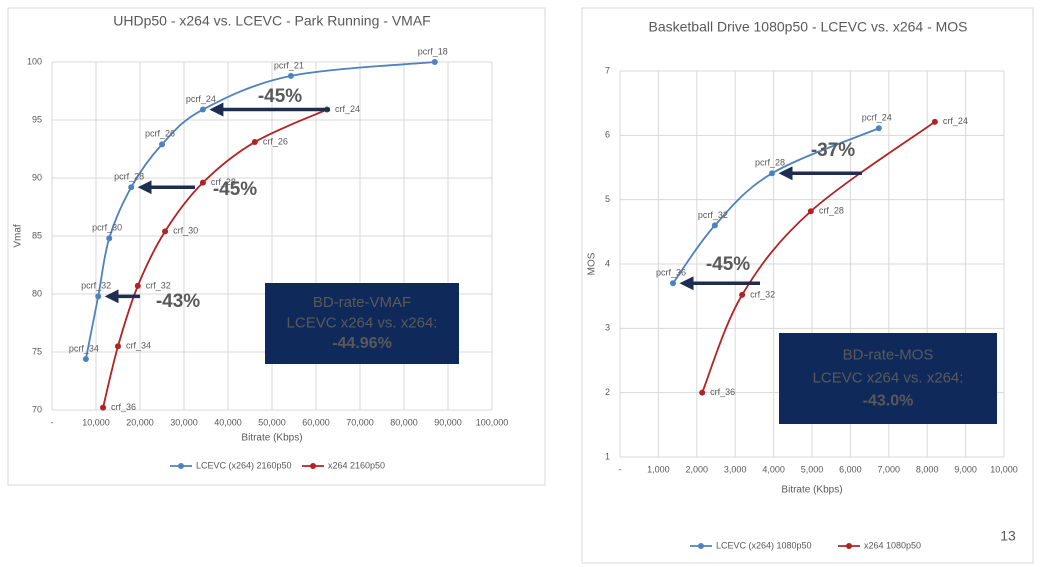 Image resolution: width=1040 pixels, height=567 pixels. What do you see at coordinates (850, 469) in the screenshot?
I see `x-tick-label: 6,000` at bounding box center [850, 469].